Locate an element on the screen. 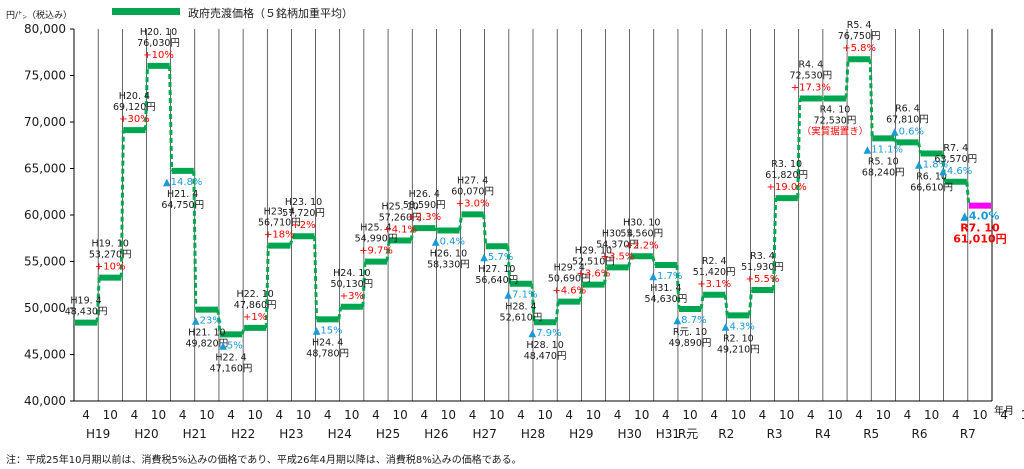  price-label: R6. 4 is located at coordinates (907, 108).